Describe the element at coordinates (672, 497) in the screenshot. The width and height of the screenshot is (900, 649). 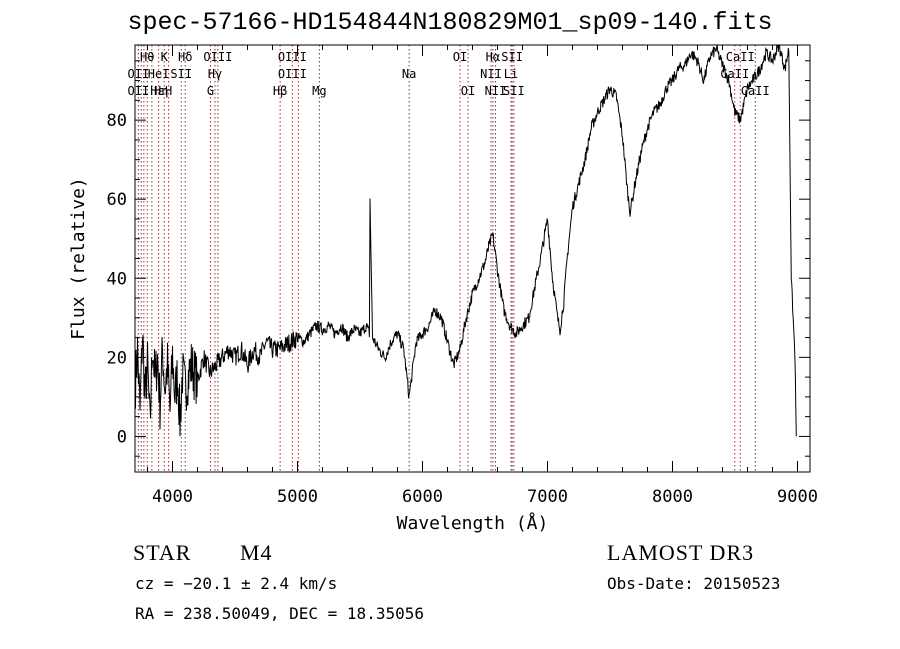
I see `x-tick-label: 8000` at that location.